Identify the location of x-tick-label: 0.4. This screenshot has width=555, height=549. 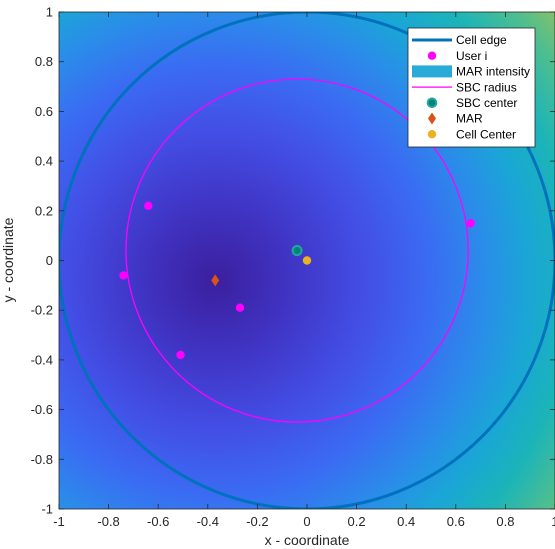
(406, 521).